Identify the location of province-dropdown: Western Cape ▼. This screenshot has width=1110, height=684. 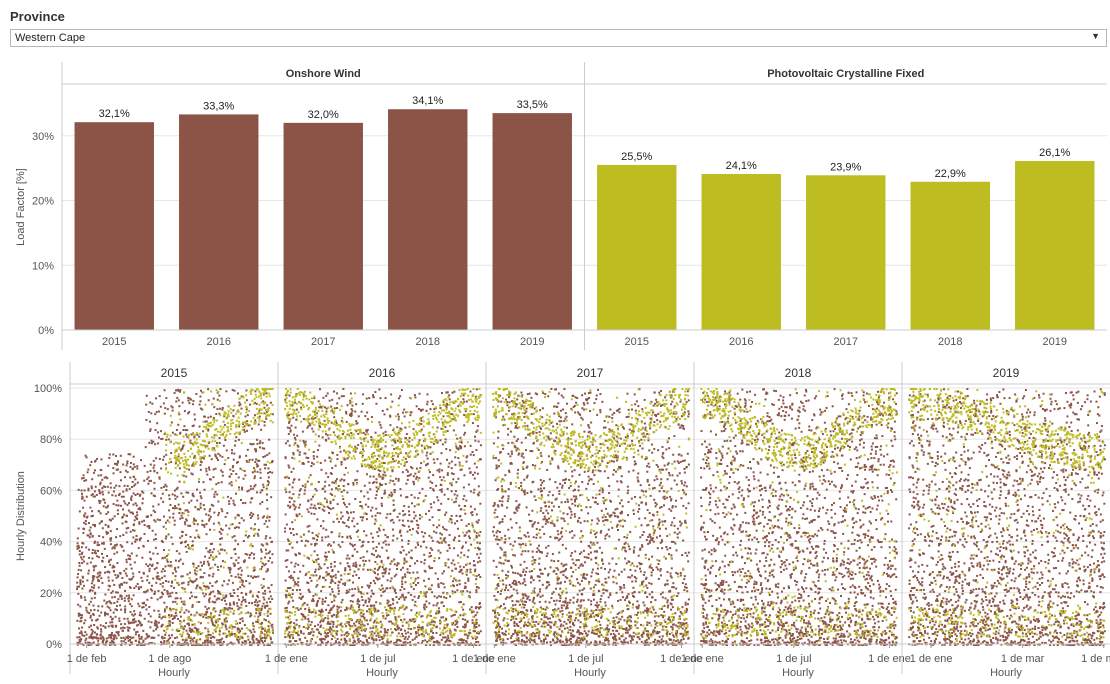
(558, 38).